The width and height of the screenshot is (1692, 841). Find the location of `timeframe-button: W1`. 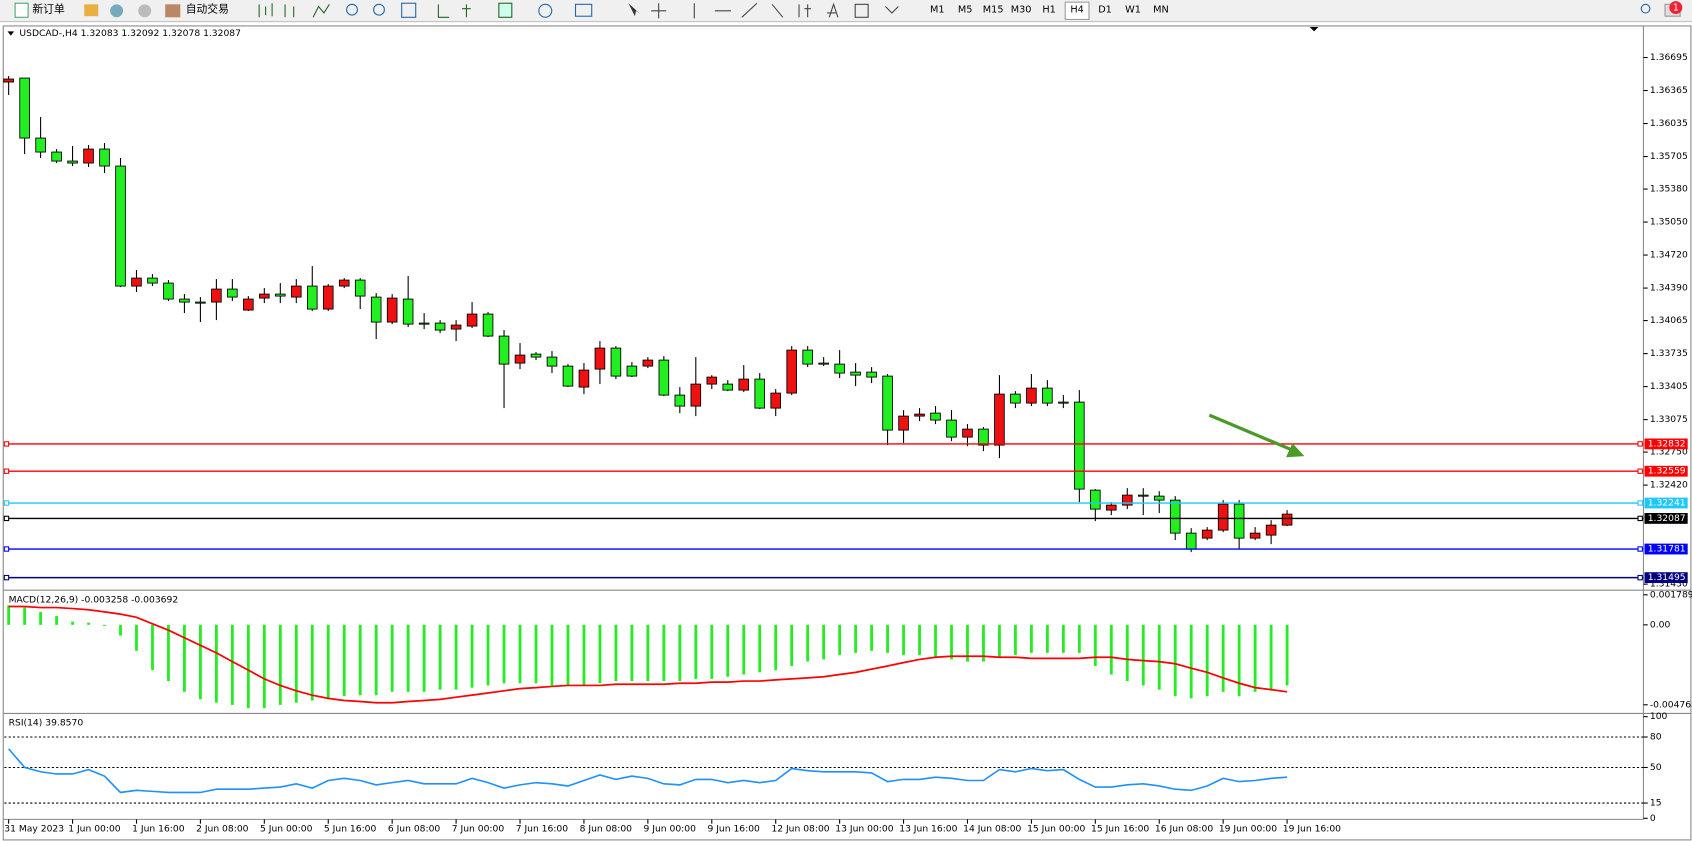

timeframe-button: W1 is located at coordinates (1133, 10).